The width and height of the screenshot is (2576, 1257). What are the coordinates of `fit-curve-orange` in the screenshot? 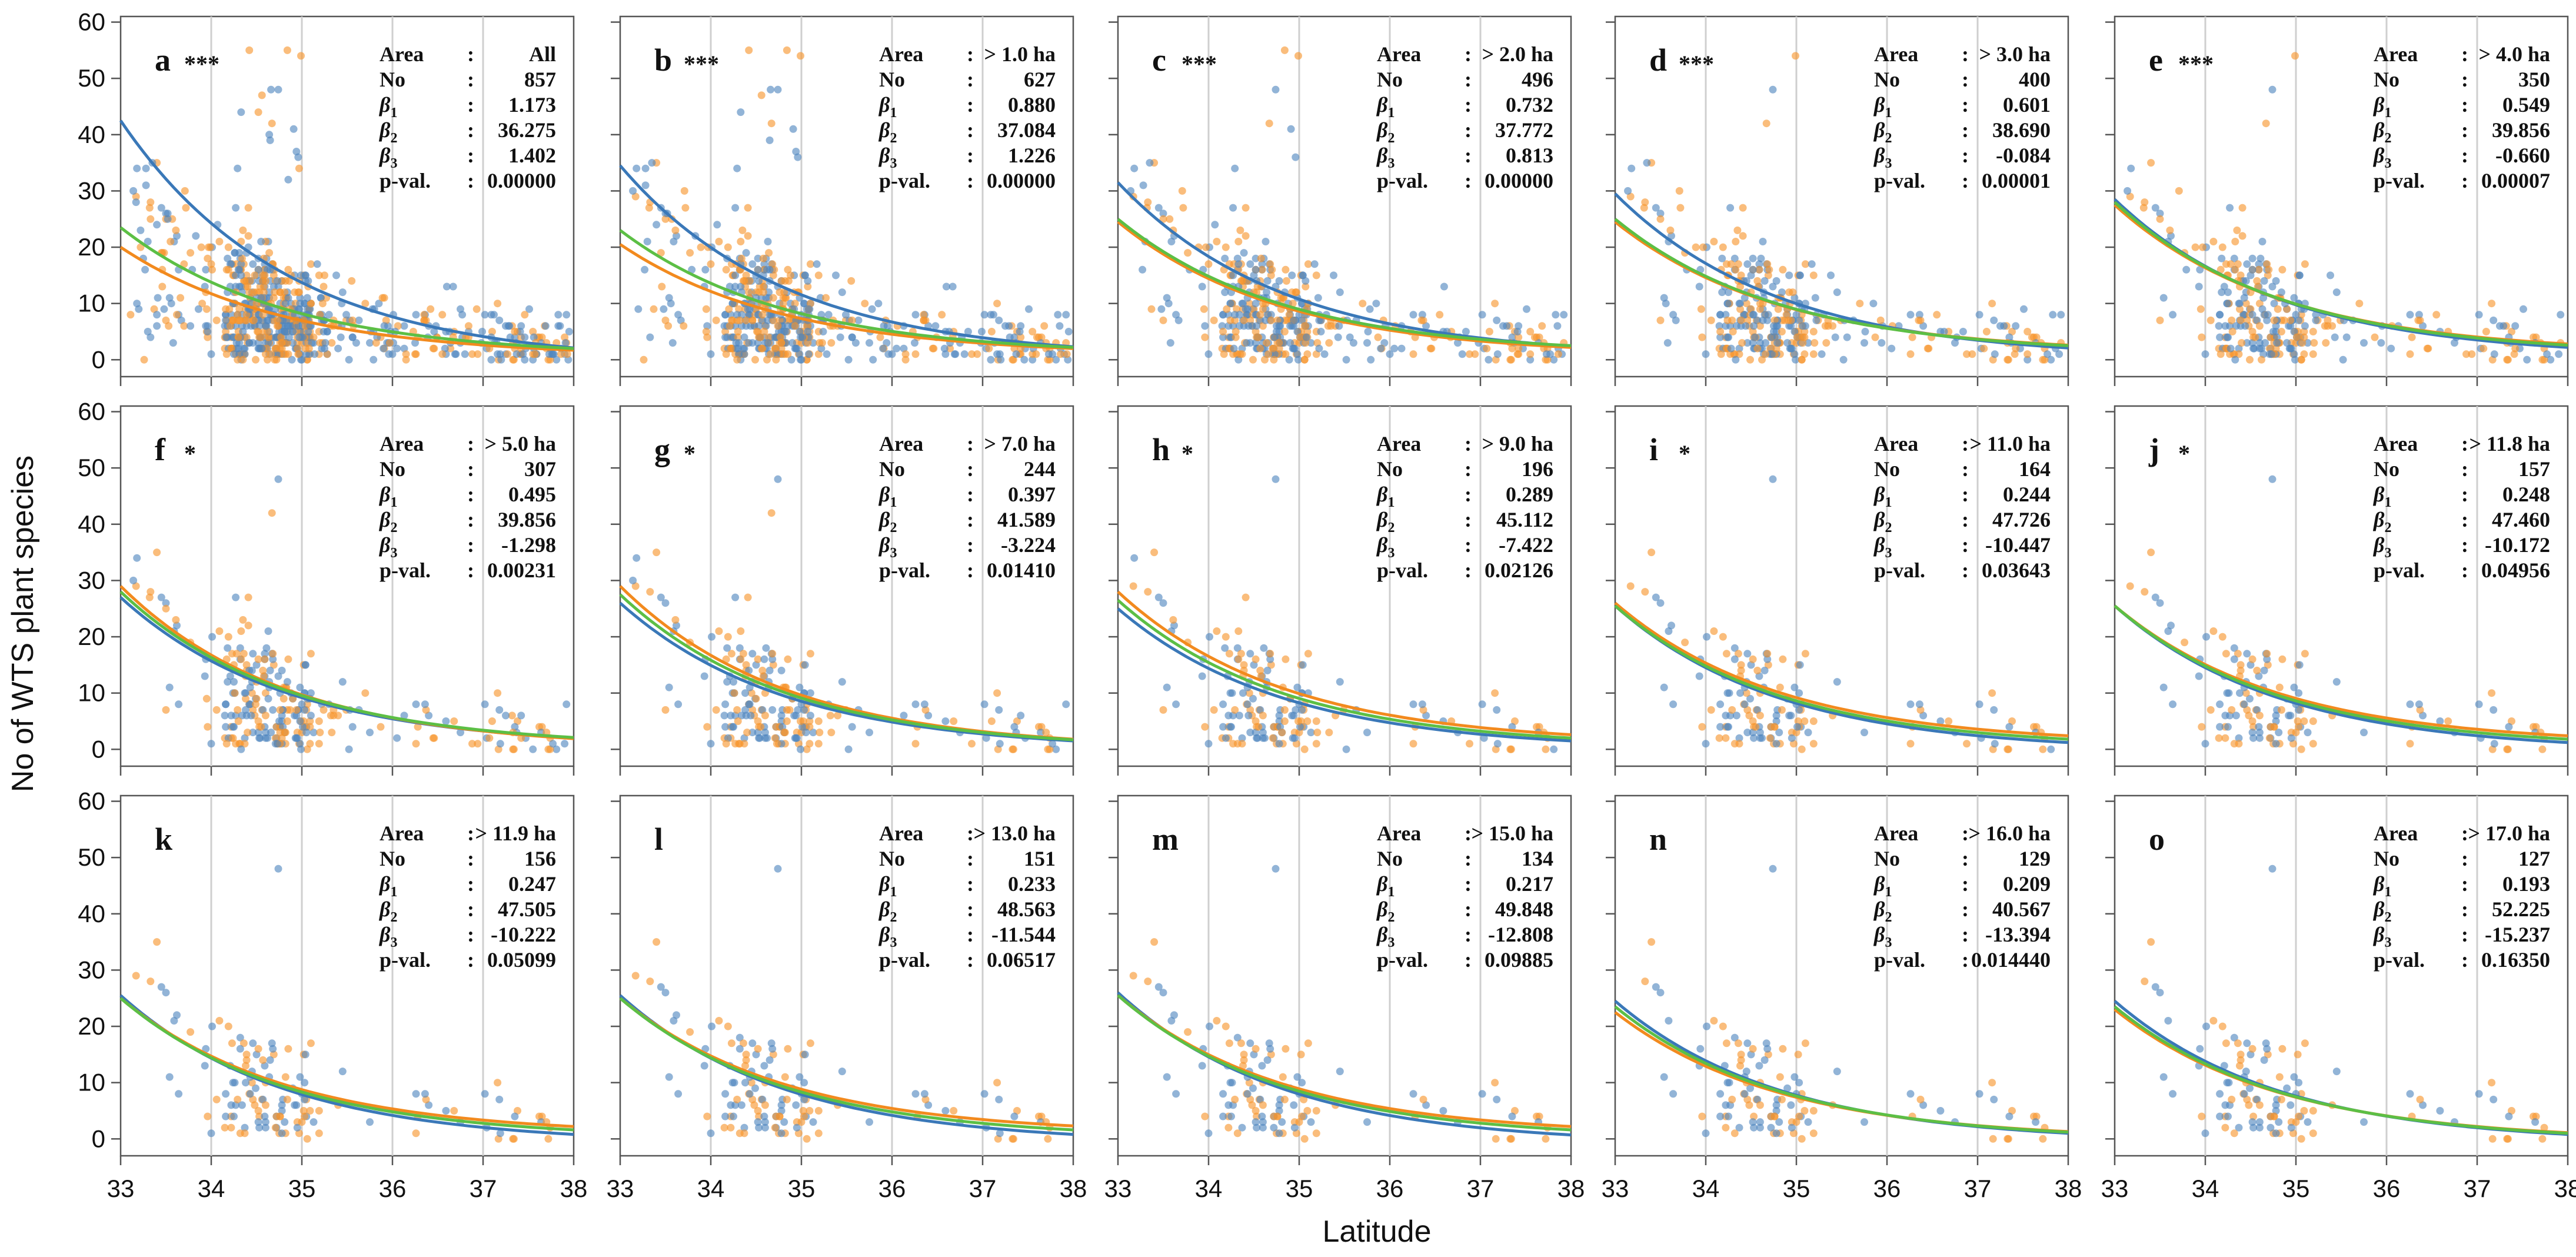 It's located at (1344, 285).